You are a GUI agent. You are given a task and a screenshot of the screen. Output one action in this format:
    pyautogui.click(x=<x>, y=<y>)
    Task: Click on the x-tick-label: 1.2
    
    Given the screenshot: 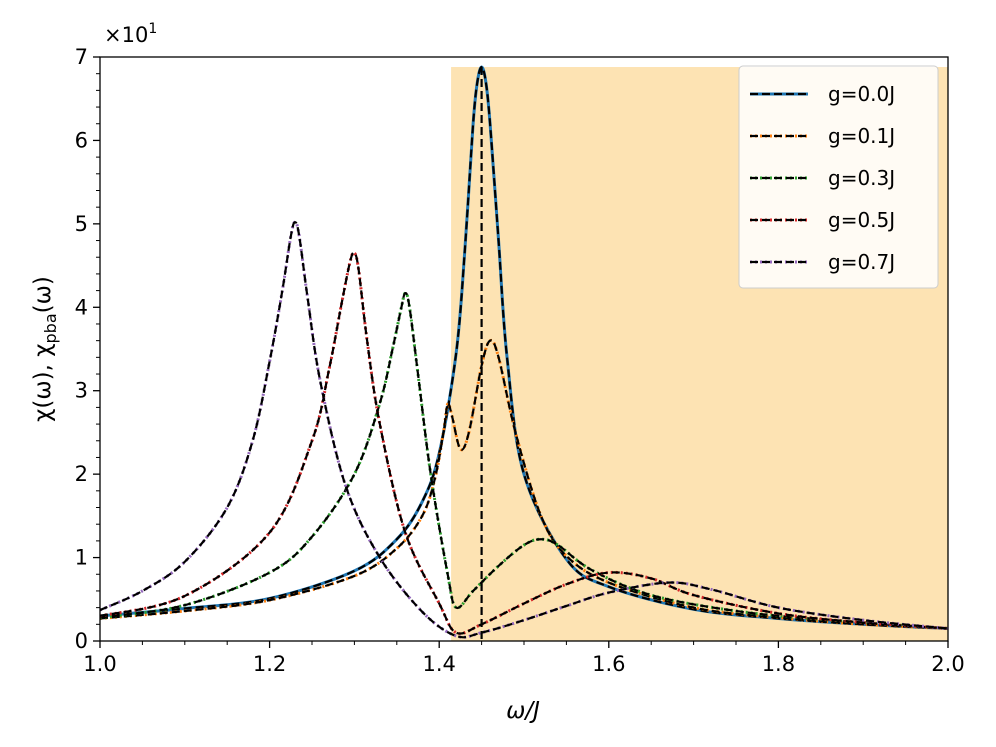 What is the action you would take?
    pyautogui.click(x=269, y=664)
    